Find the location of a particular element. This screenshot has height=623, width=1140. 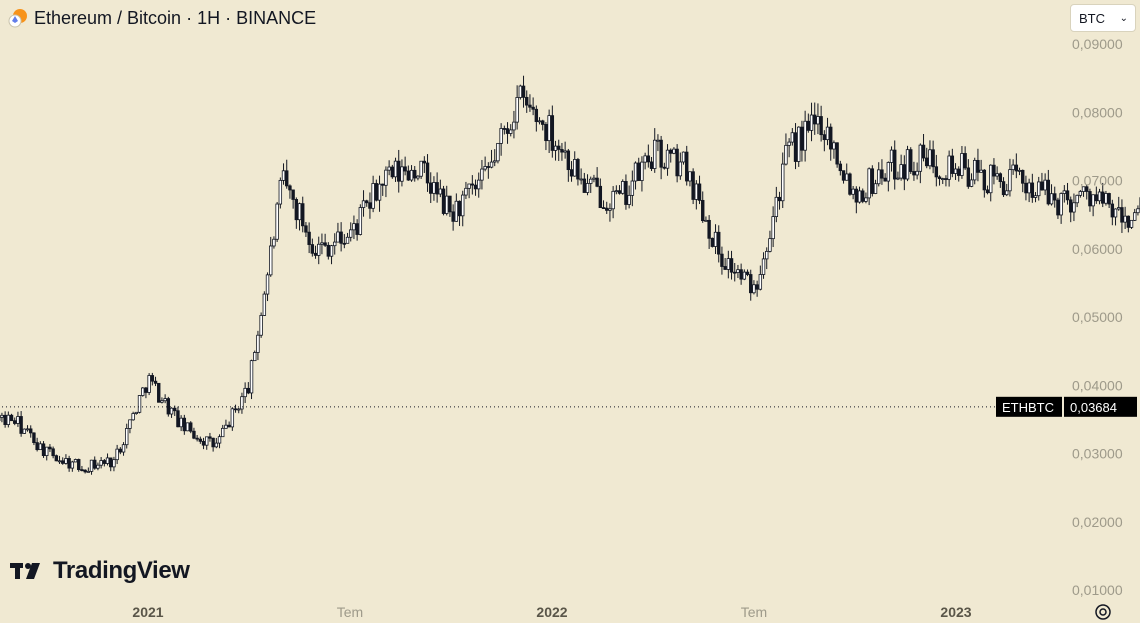

gear-icon is located at coordinates (1103, 612).